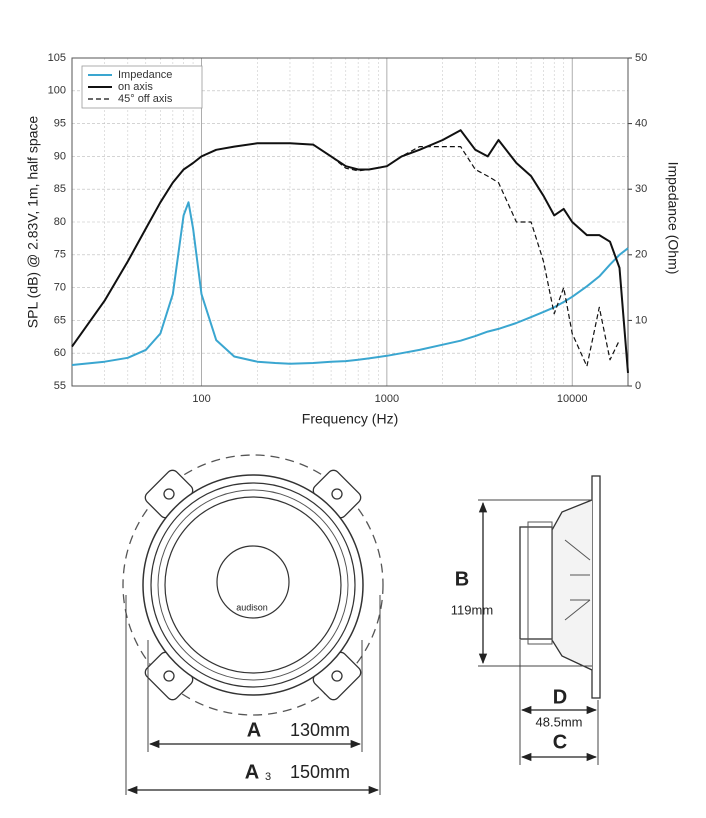 The height and width of the screenshot is (818, 706). I want to click on y2-tick-label: 0, so click(638, 386).